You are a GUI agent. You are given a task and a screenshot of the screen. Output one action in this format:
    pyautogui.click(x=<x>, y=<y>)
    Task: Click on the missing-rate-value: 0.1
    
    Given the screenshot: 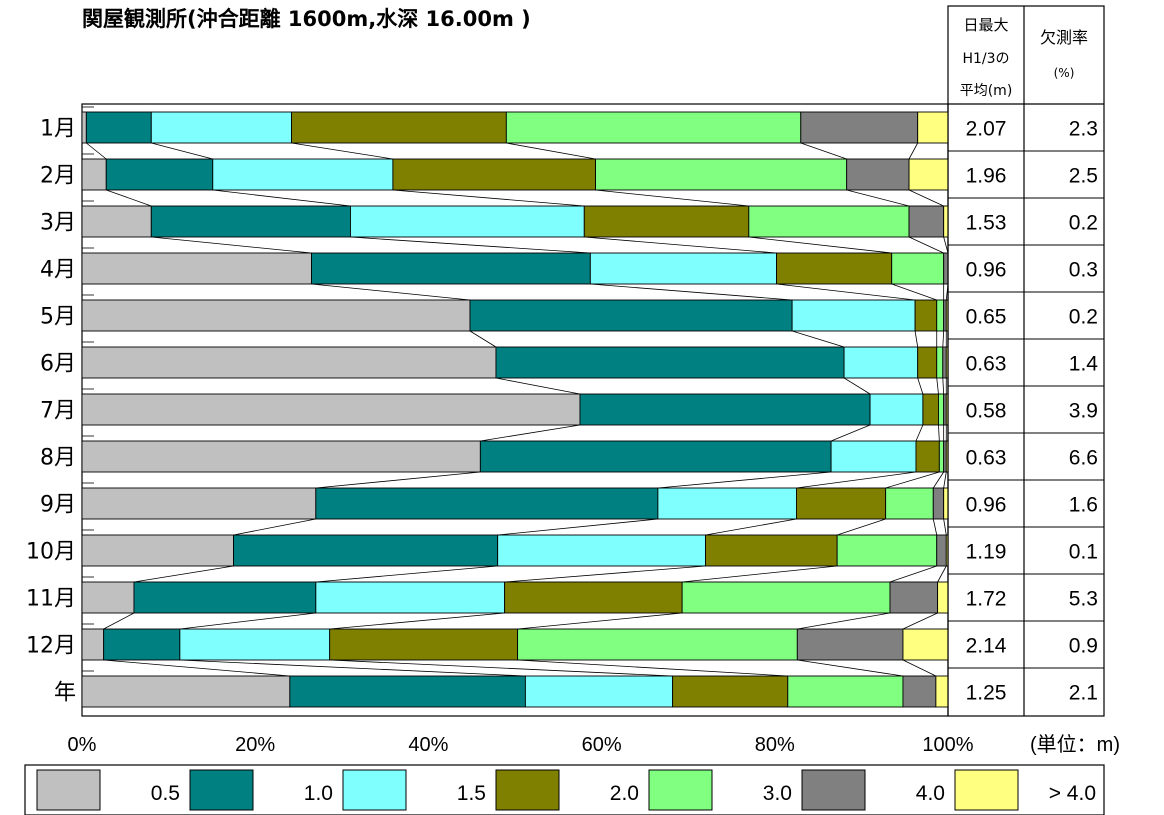 What is the action you would take?
    pyautogui.click(x=1083, y=552)
    